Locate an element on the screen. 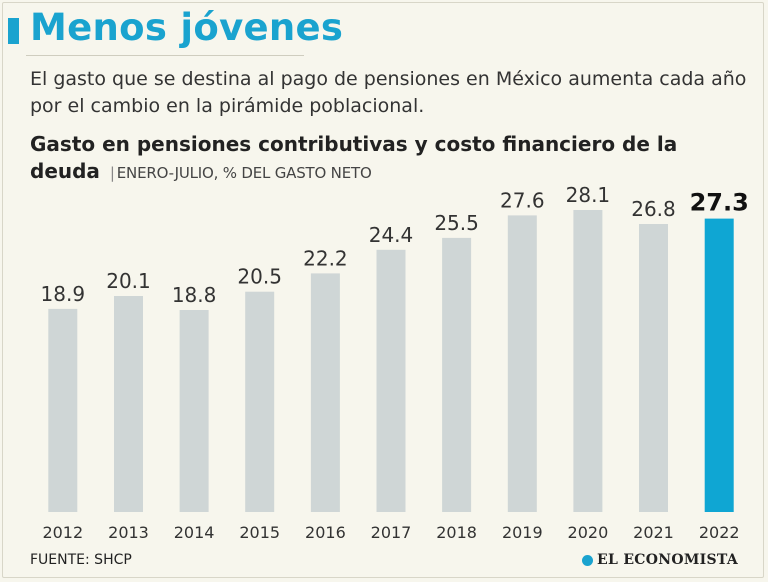 The width and height of the screenshot is (768, 582). bar-2012 is located at coordinates (63, 410).